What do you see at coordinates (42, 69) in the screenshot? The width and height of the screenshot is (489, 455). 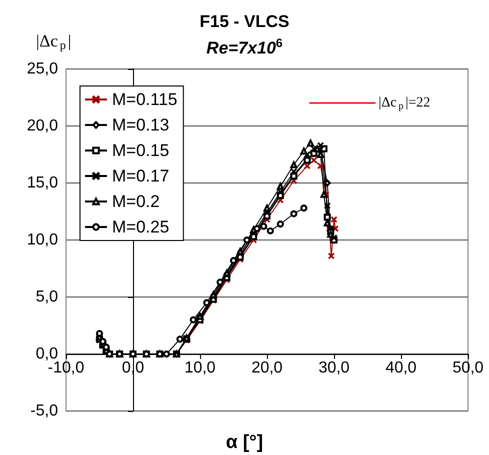 I see `y-tick-label: 25,0` at bounding box center [42, 69].